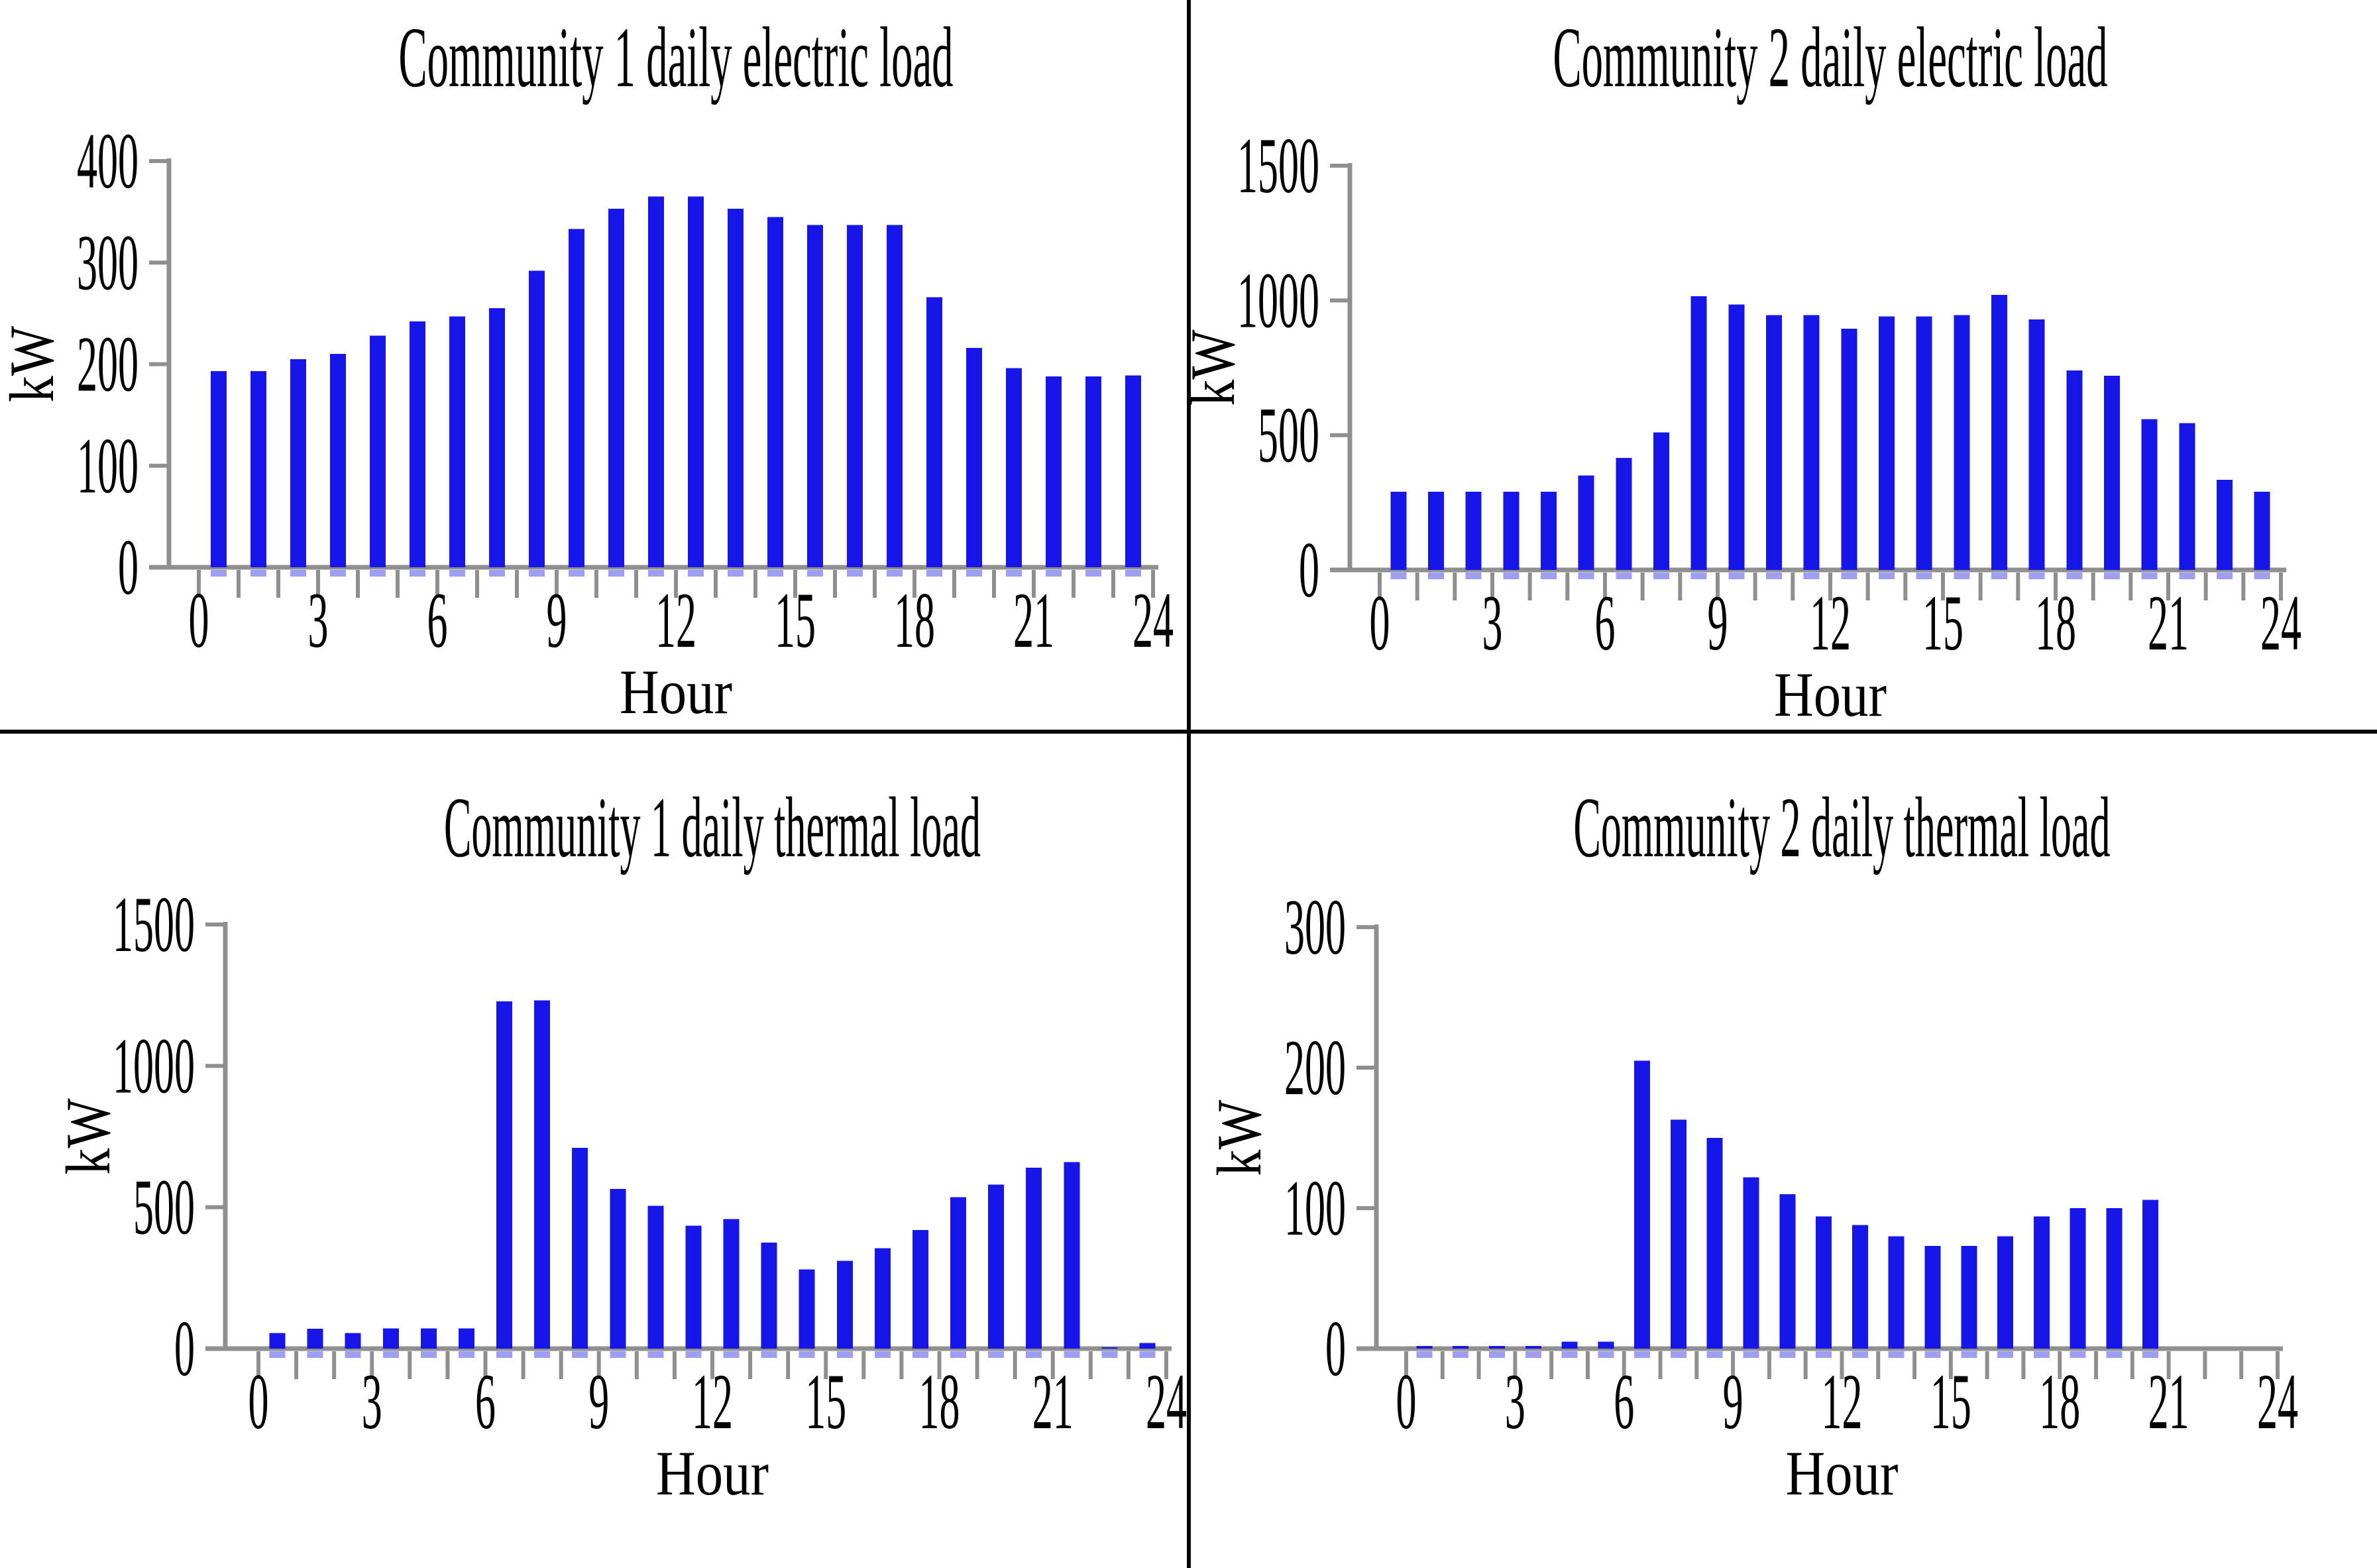 The height and width of the screenshot is (1568, 2377). Describe the element at coordinates (1842, 1401) in the screenshot. I see `x-tick-label: 12` at that location.